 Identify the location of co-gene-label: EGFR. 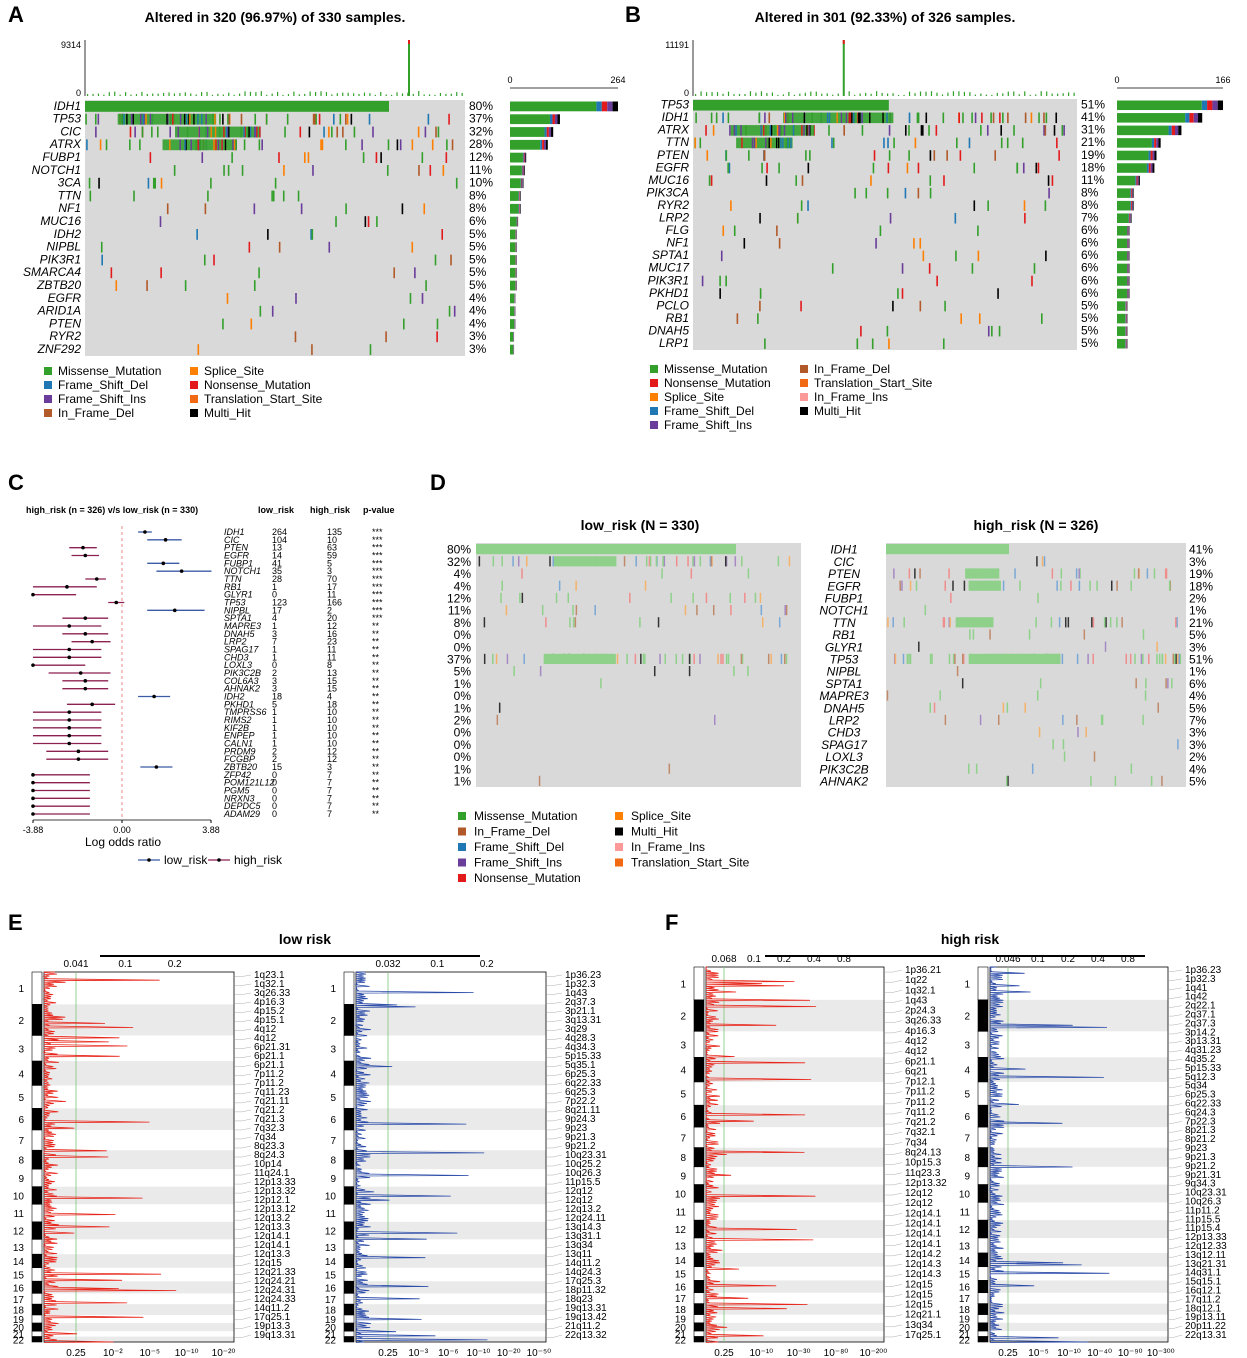
(844, 586).